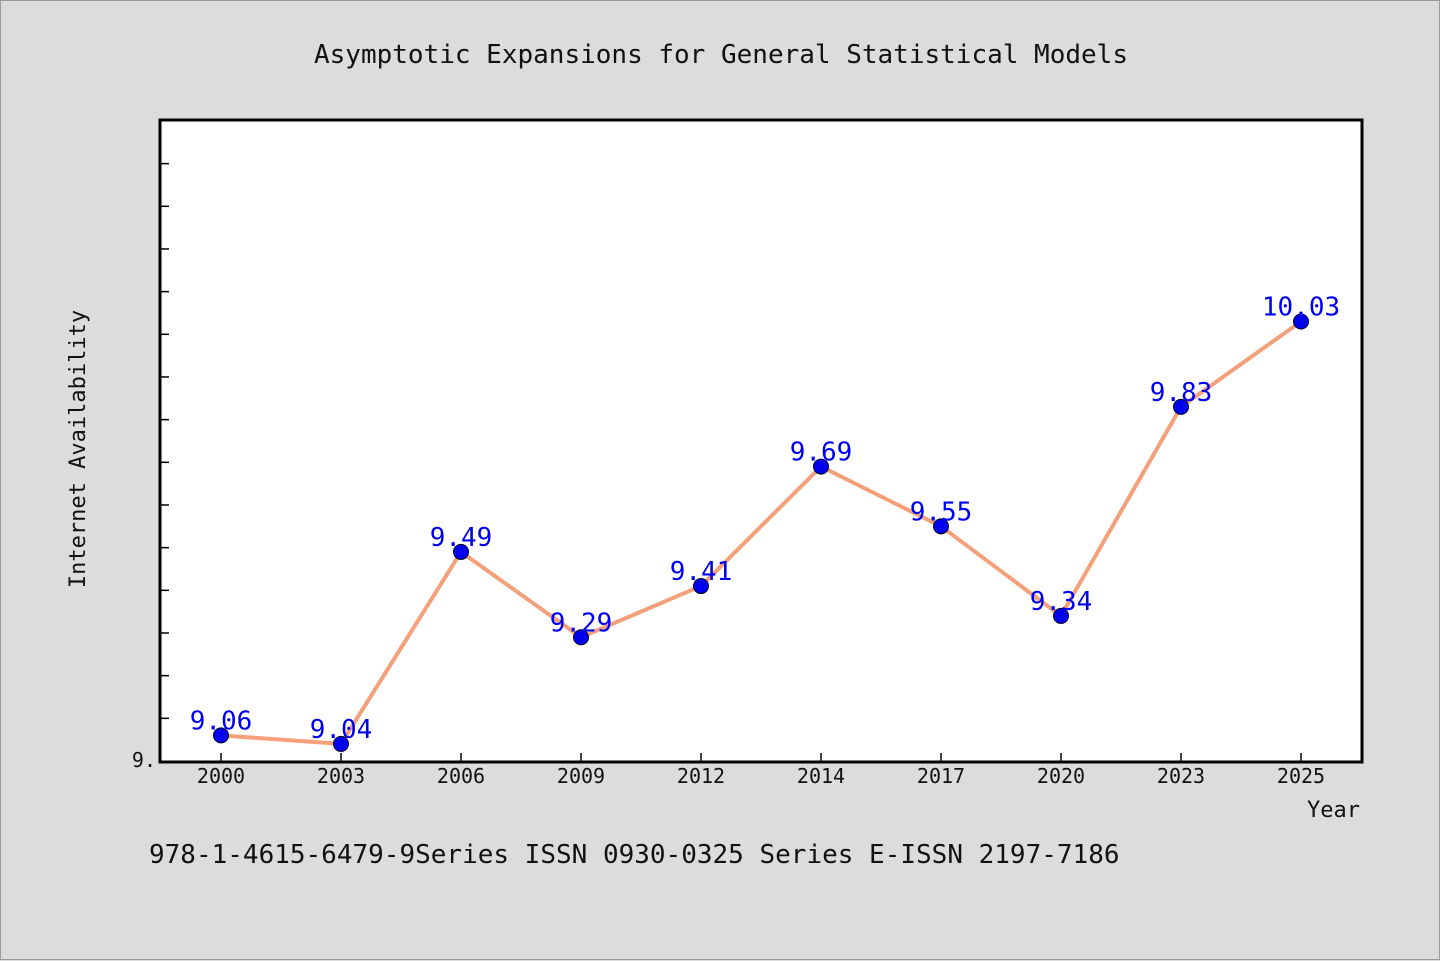  Describe the element at coordinates (1301, 776) in the screenshot. I see `x-tick-label: 2025` at that location.